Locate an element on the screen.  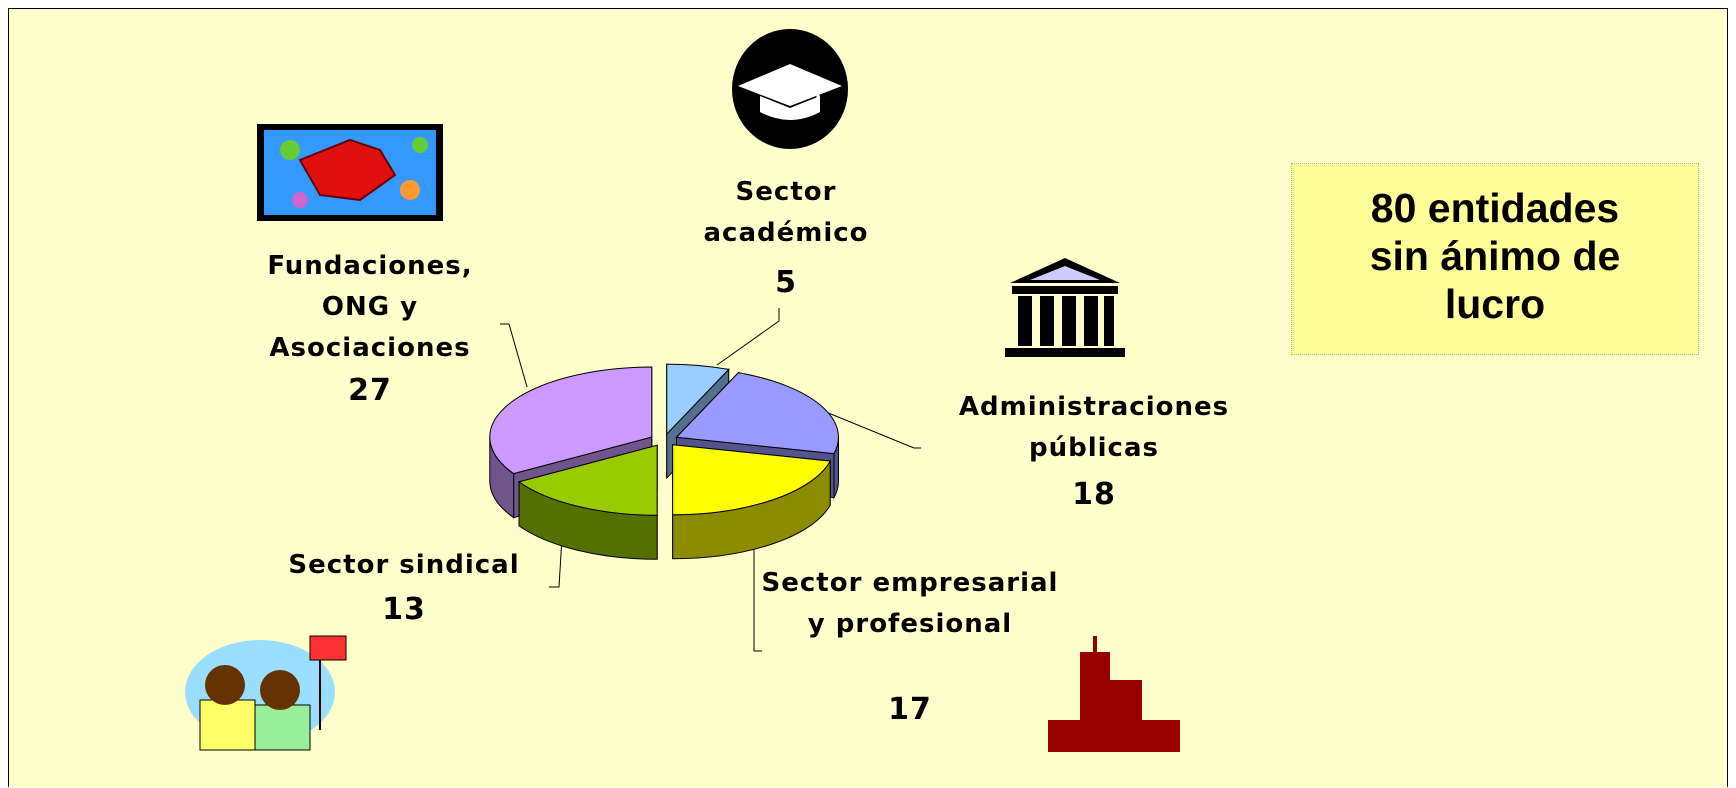
slice-value: 17 is located at coordinates (910, 709).